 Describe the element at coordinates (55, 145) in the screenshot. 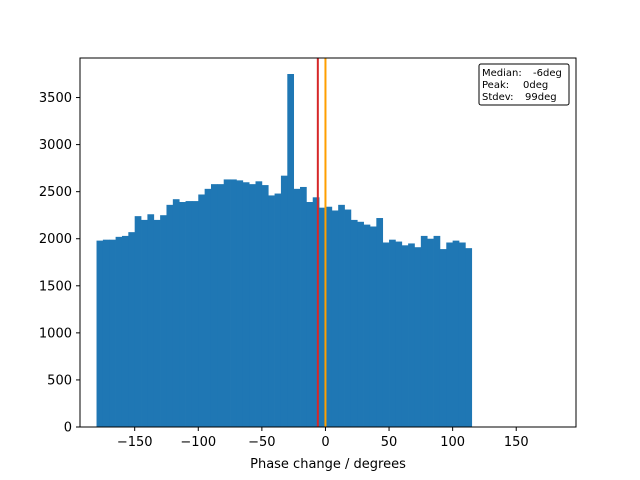

I see `y-tick-label: 3000` at that location.